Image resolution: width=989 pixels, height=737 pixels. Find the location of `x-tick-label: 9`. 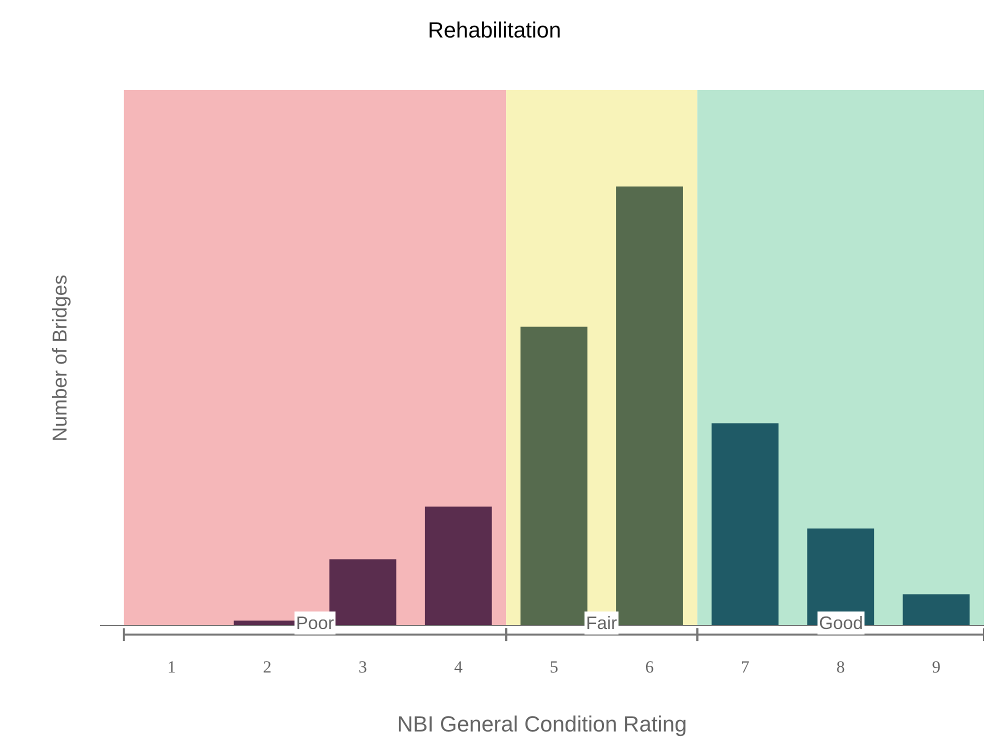

x-tick-label: 9 is located at coordinates (936, 666).